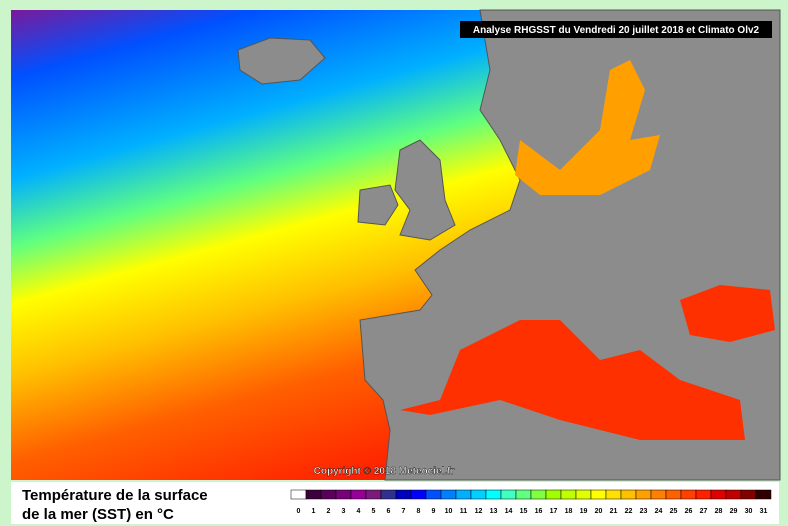 The height and width of the screenshot is (526, 788). Describe the element at coordinates (344, 511) in the screenshot. I see `legend-label: 3` at that location.